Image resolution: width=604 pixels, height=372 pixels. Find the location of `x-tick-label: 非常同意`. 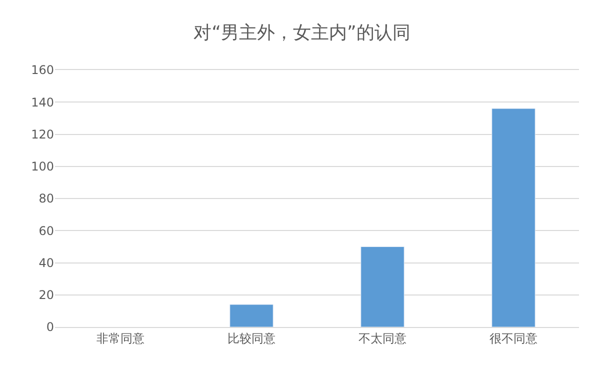

x-tick-label: 非常同意 is located at coordinates (120, 338).